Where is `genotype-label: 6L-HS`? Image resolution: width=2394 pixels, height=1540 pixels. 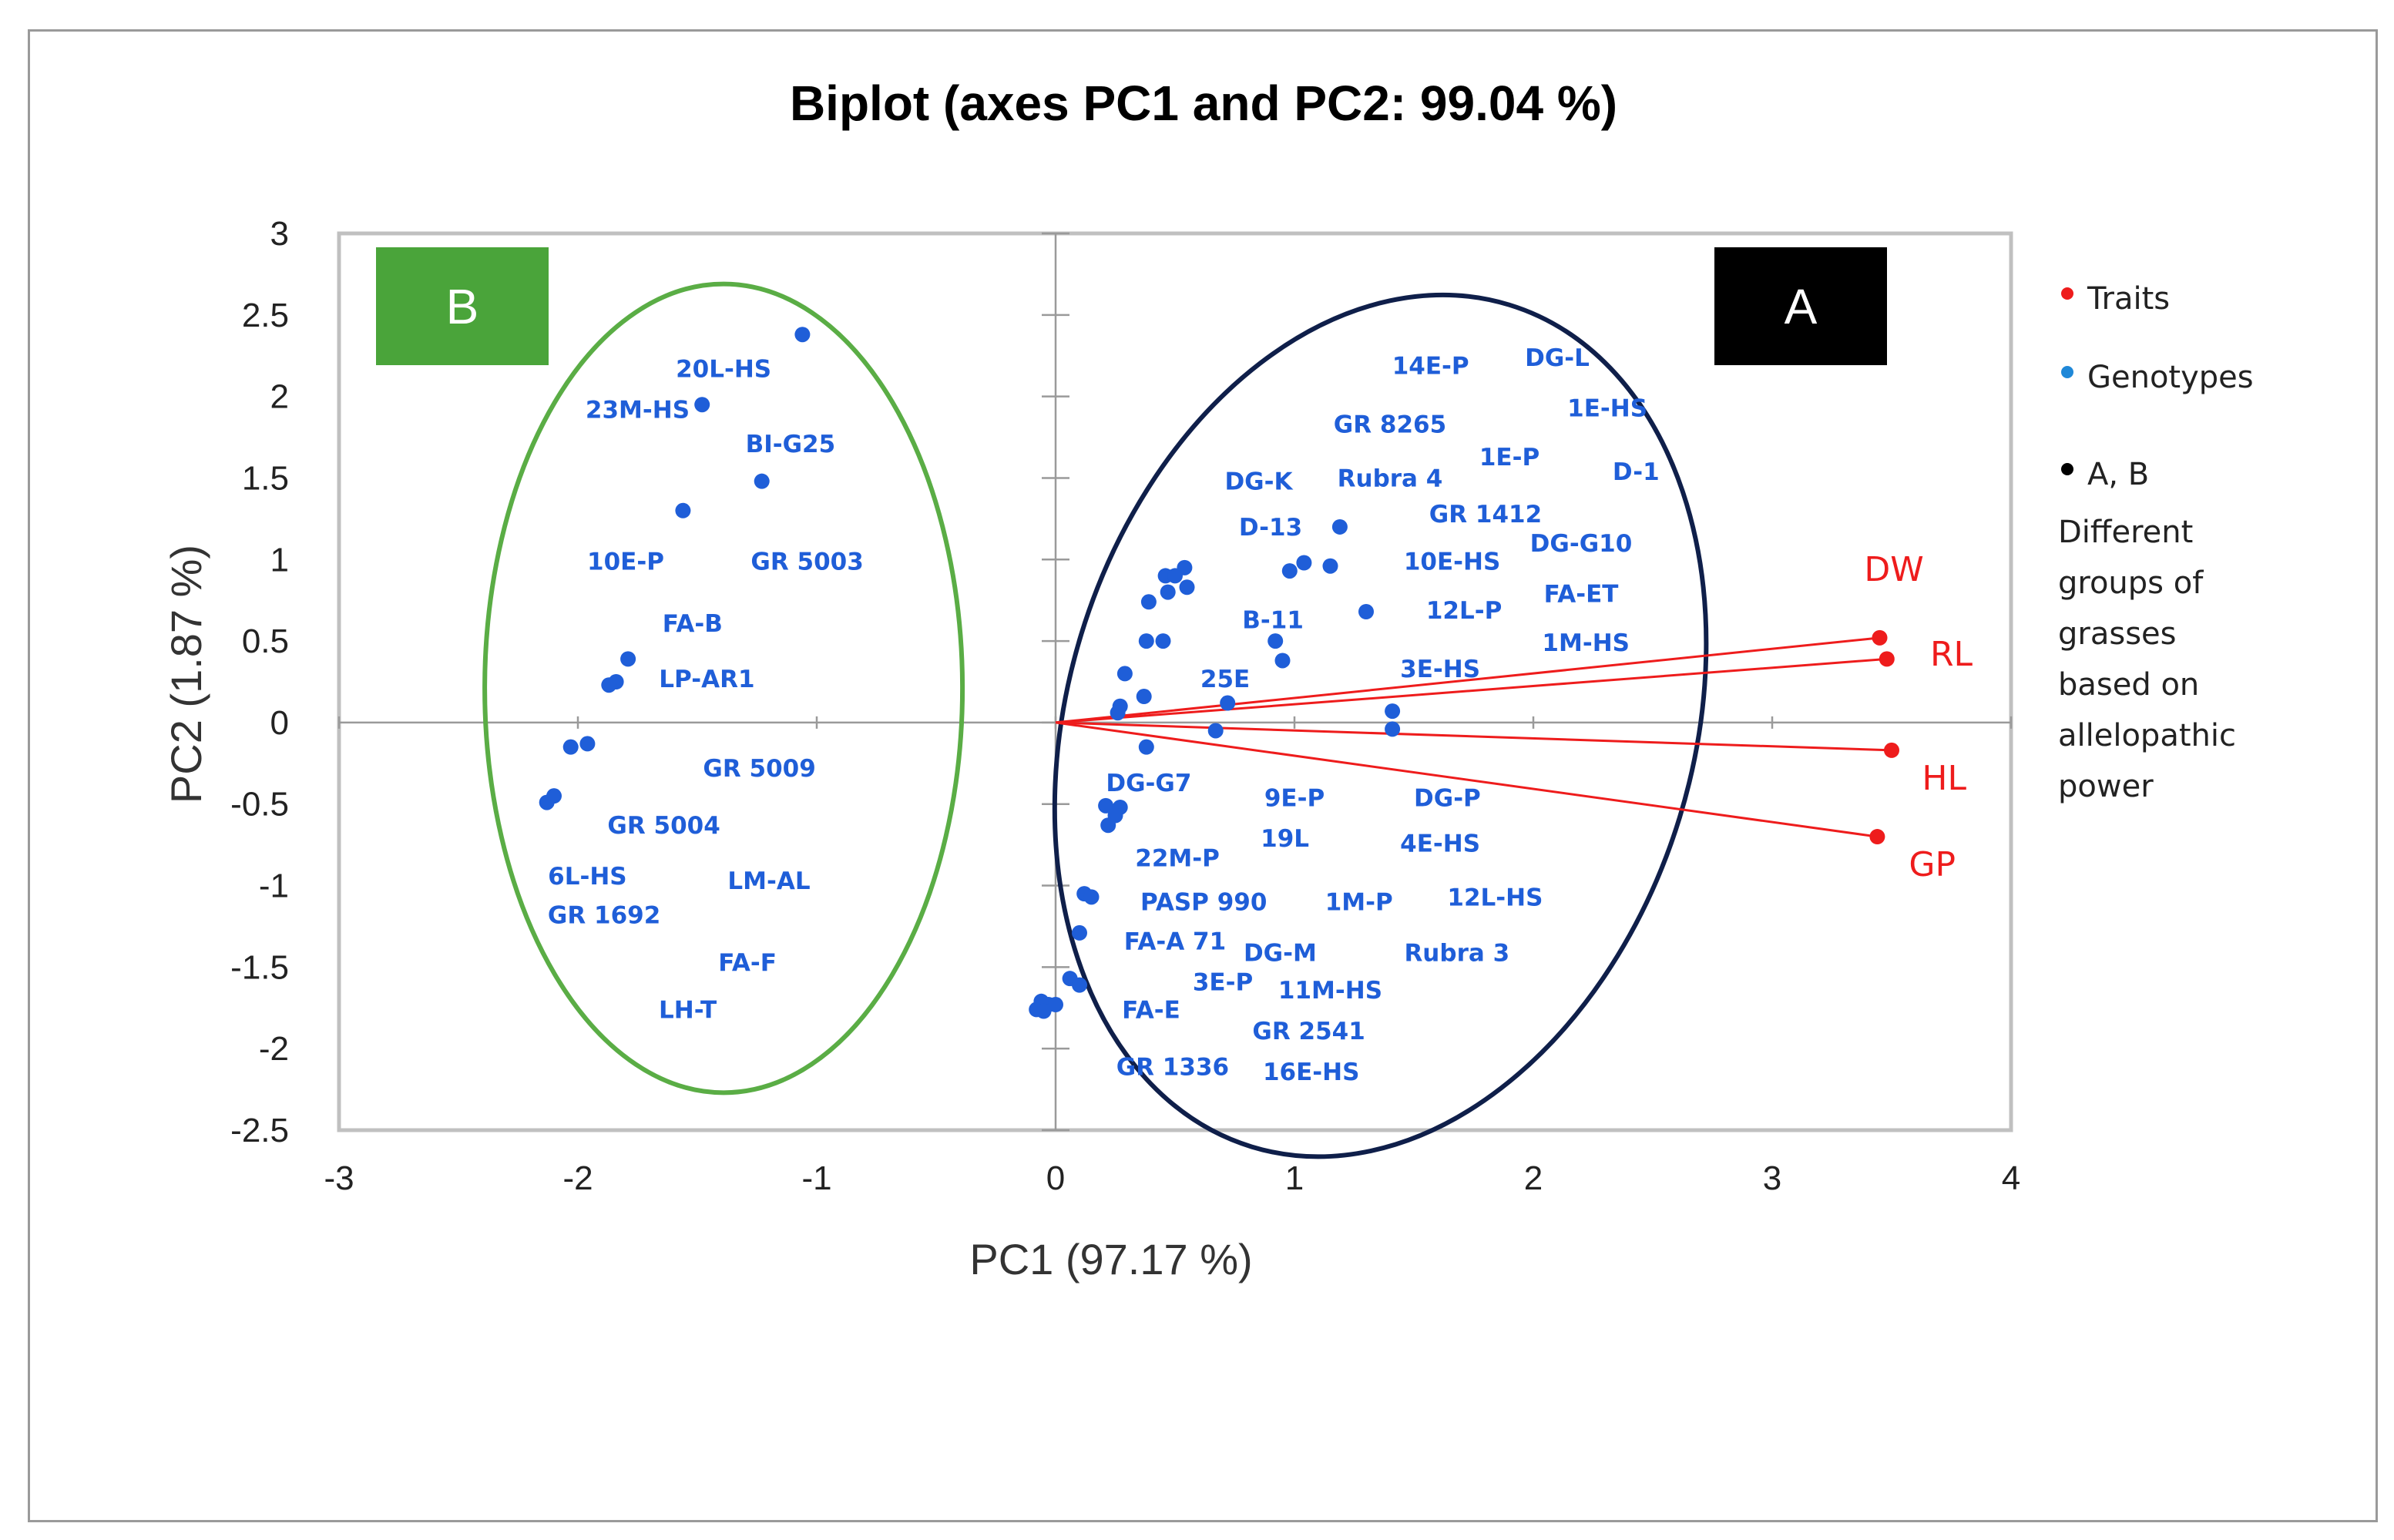 genotype-label: 6L-HS is located at coordinates (587, 877).